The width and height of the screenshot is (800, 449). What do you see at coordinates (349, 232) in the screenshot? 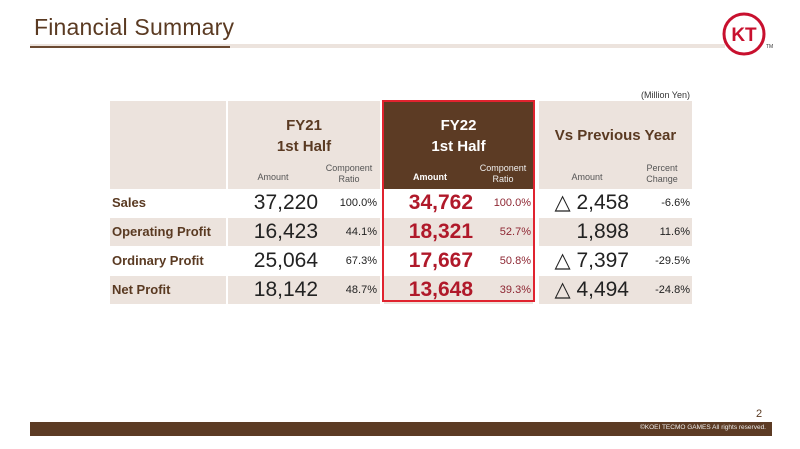
I see `fy21-ratio: 44.1%` at bounding box center [349, 232].